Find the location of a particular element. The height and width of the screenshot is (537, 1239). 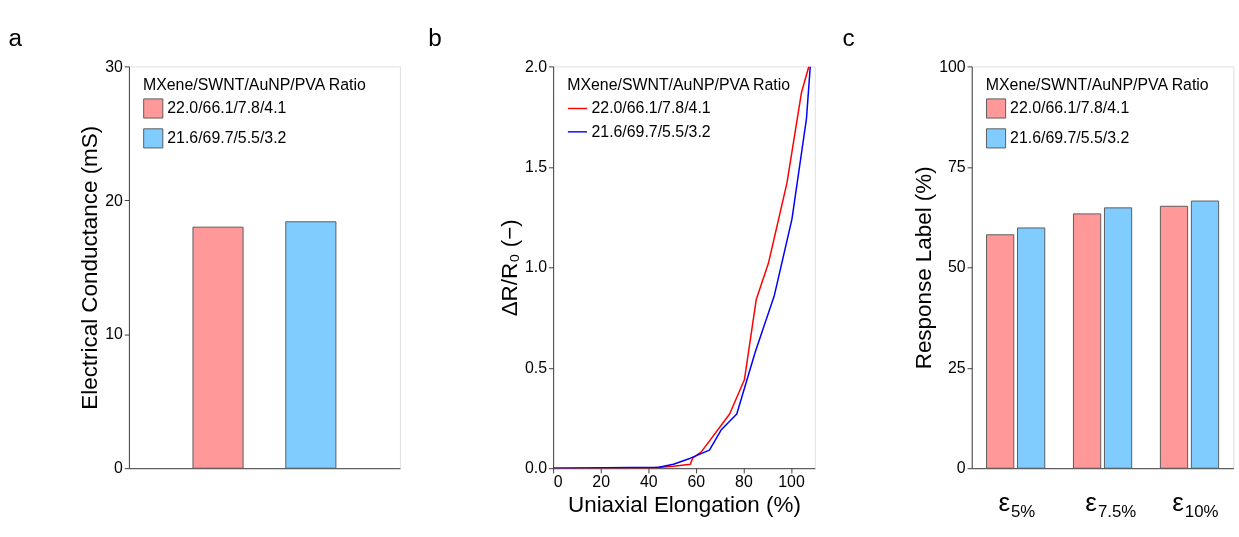

y-tick-label: 20 is located at coordinates (114, 200).